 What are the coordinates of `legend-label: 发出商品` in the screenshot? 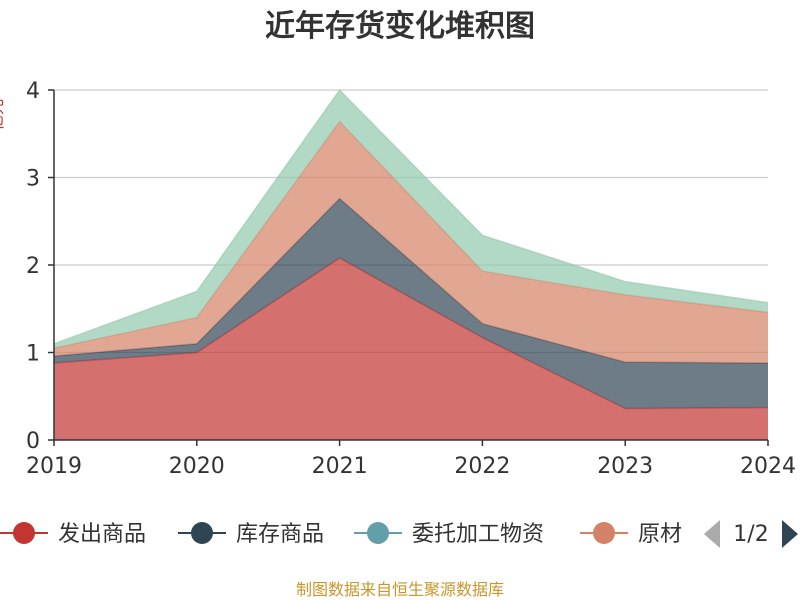 It's located at (102, 534).